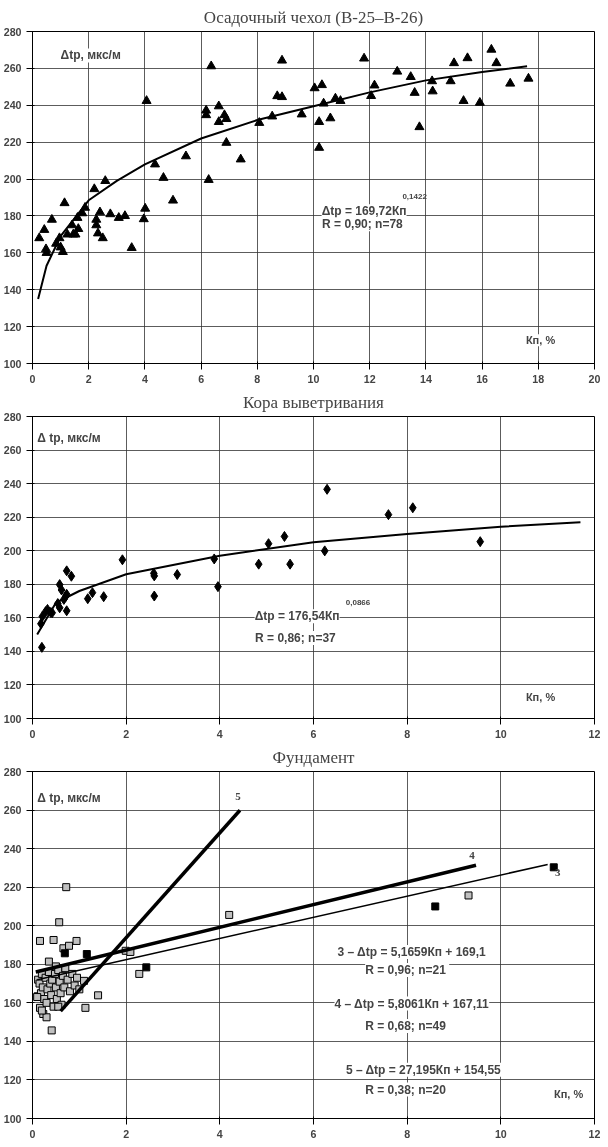  What do you see at coordinates (538, 378) in the screenshot?
I see `x-tick-label: 18` at bounding box center [538, 378].